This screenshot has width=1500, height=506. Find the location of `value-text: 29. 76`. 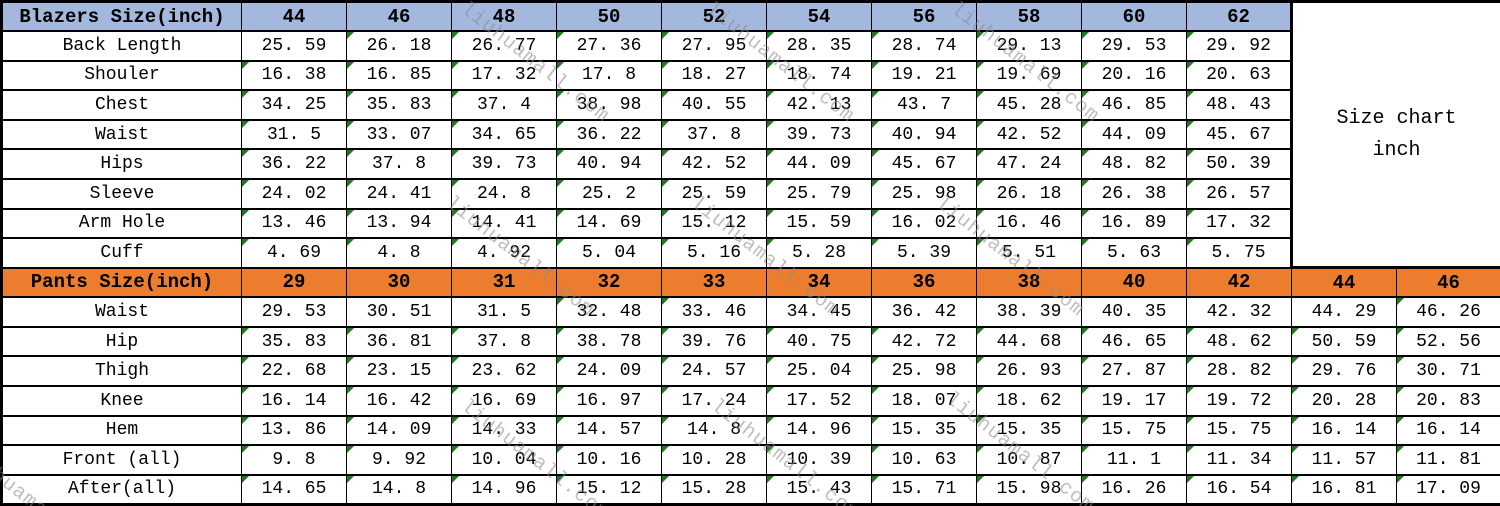

value-text: 29. 76 is located at coordinates (1344, 371).